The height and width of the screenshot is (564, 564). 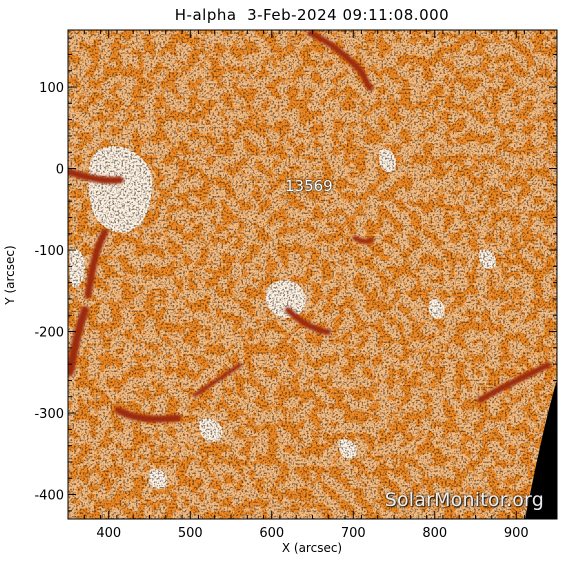 I want to click on y-axis-label: Y (arcsec), so click(x=10, y=275).